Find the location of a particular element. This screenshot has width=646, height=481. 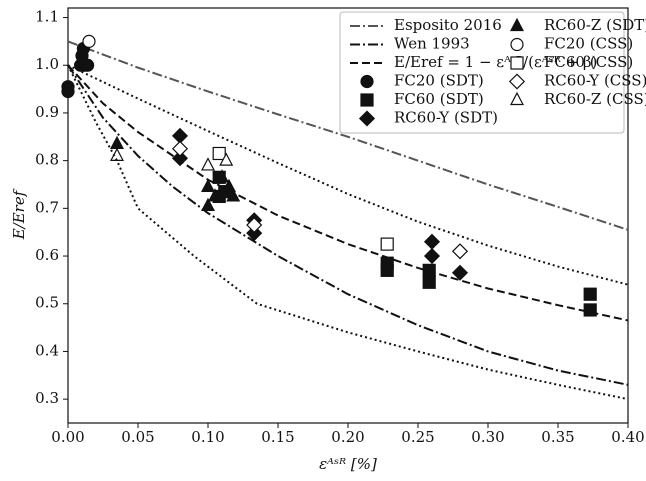

y-tick-label: 0.7 is located at coordinates (47, 207).